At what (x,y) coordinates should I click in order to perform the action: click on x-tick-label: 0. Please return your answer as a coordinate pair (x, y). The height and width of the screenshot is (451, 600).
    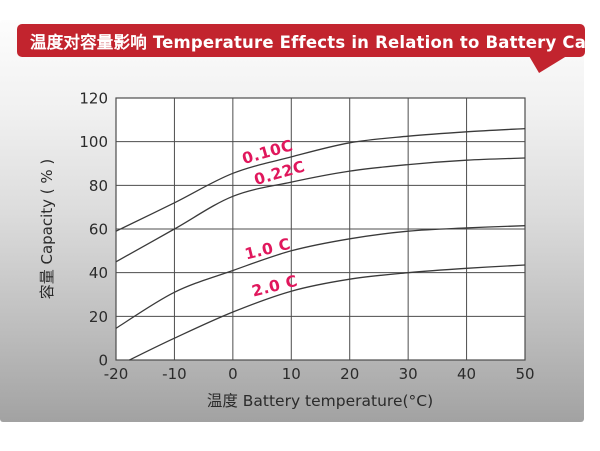
    Looking at the image, I should click on (233, 374).